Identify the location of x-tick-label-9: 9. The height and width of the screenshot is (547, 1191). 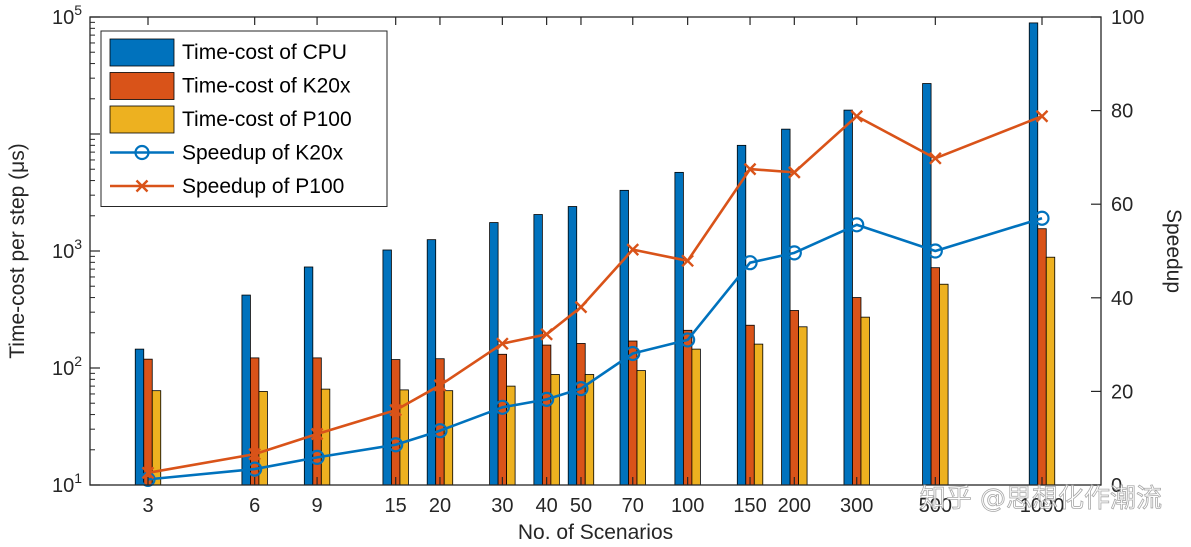
(317, 506).